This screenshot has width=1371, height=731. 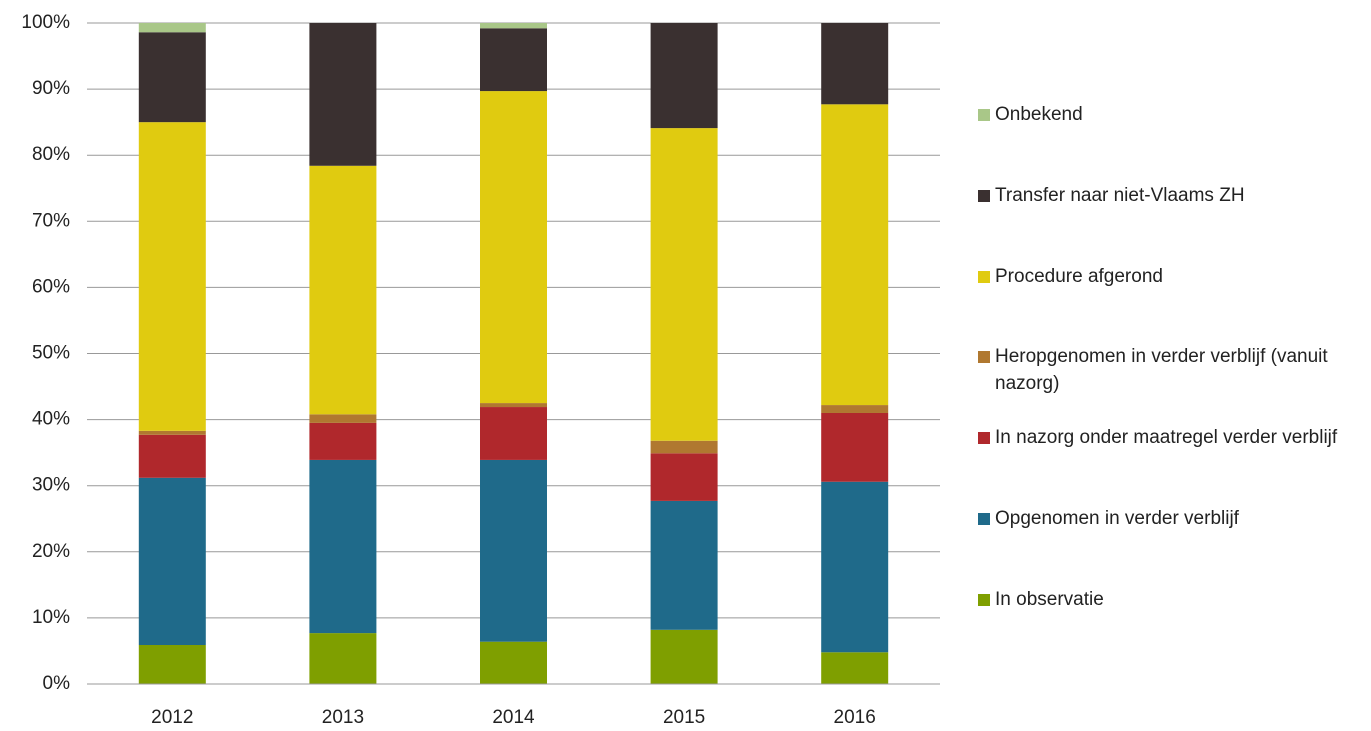 I want to click on y-tick-label: 50%, so click(x=51, y=353).